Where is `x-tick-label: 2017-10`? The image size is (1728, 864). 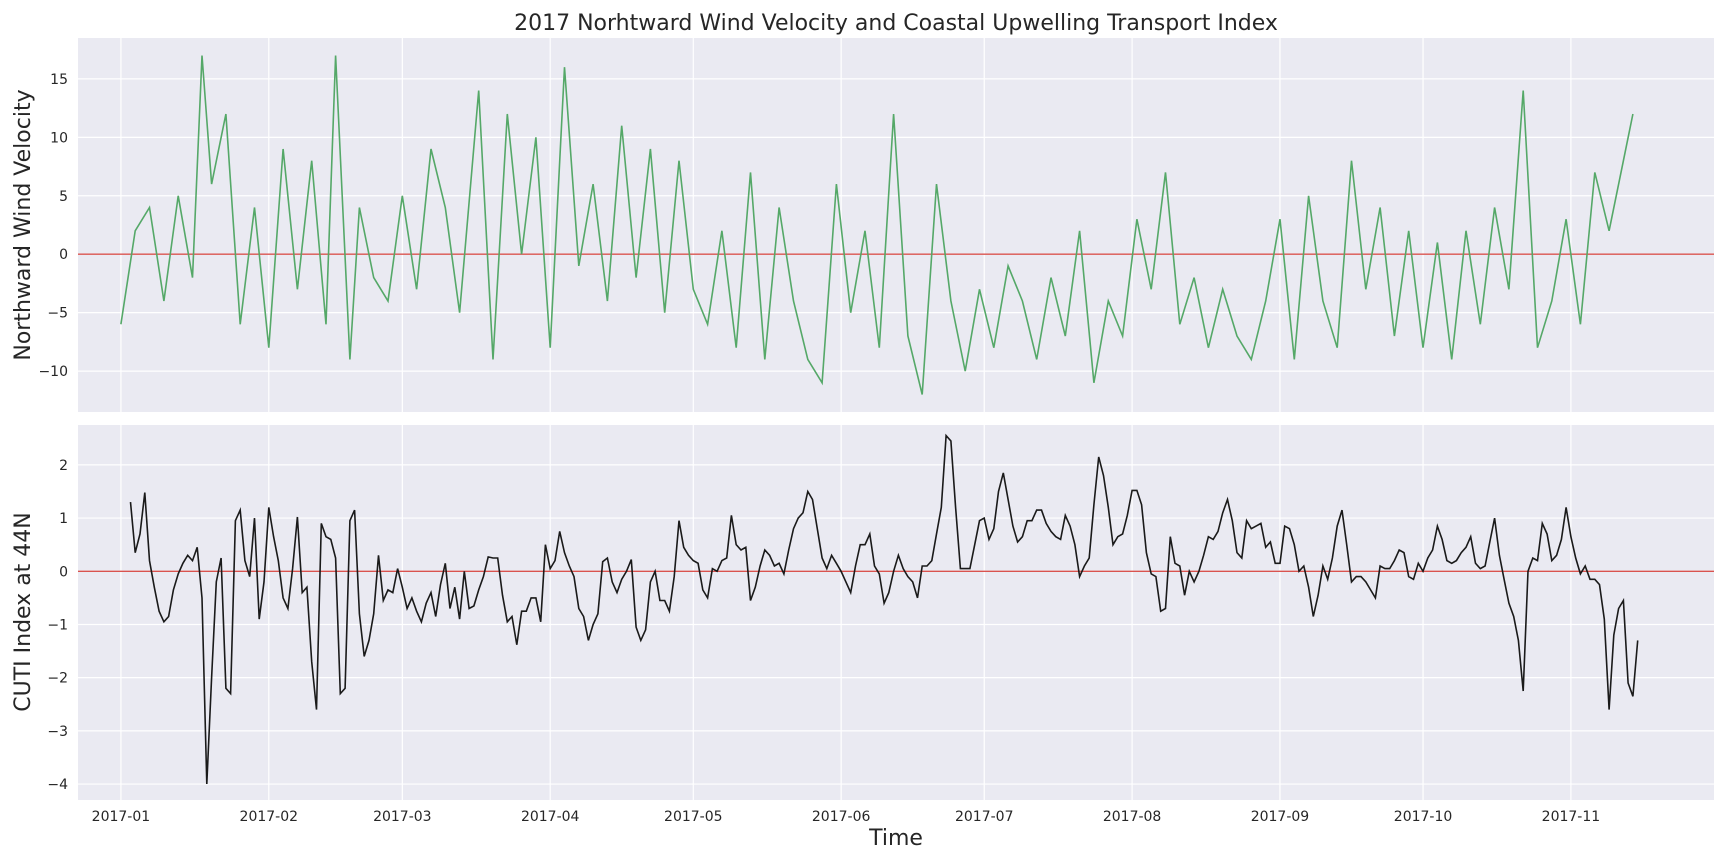
x-tick-label: 2017-10 is located at coordinates (1423, 817).